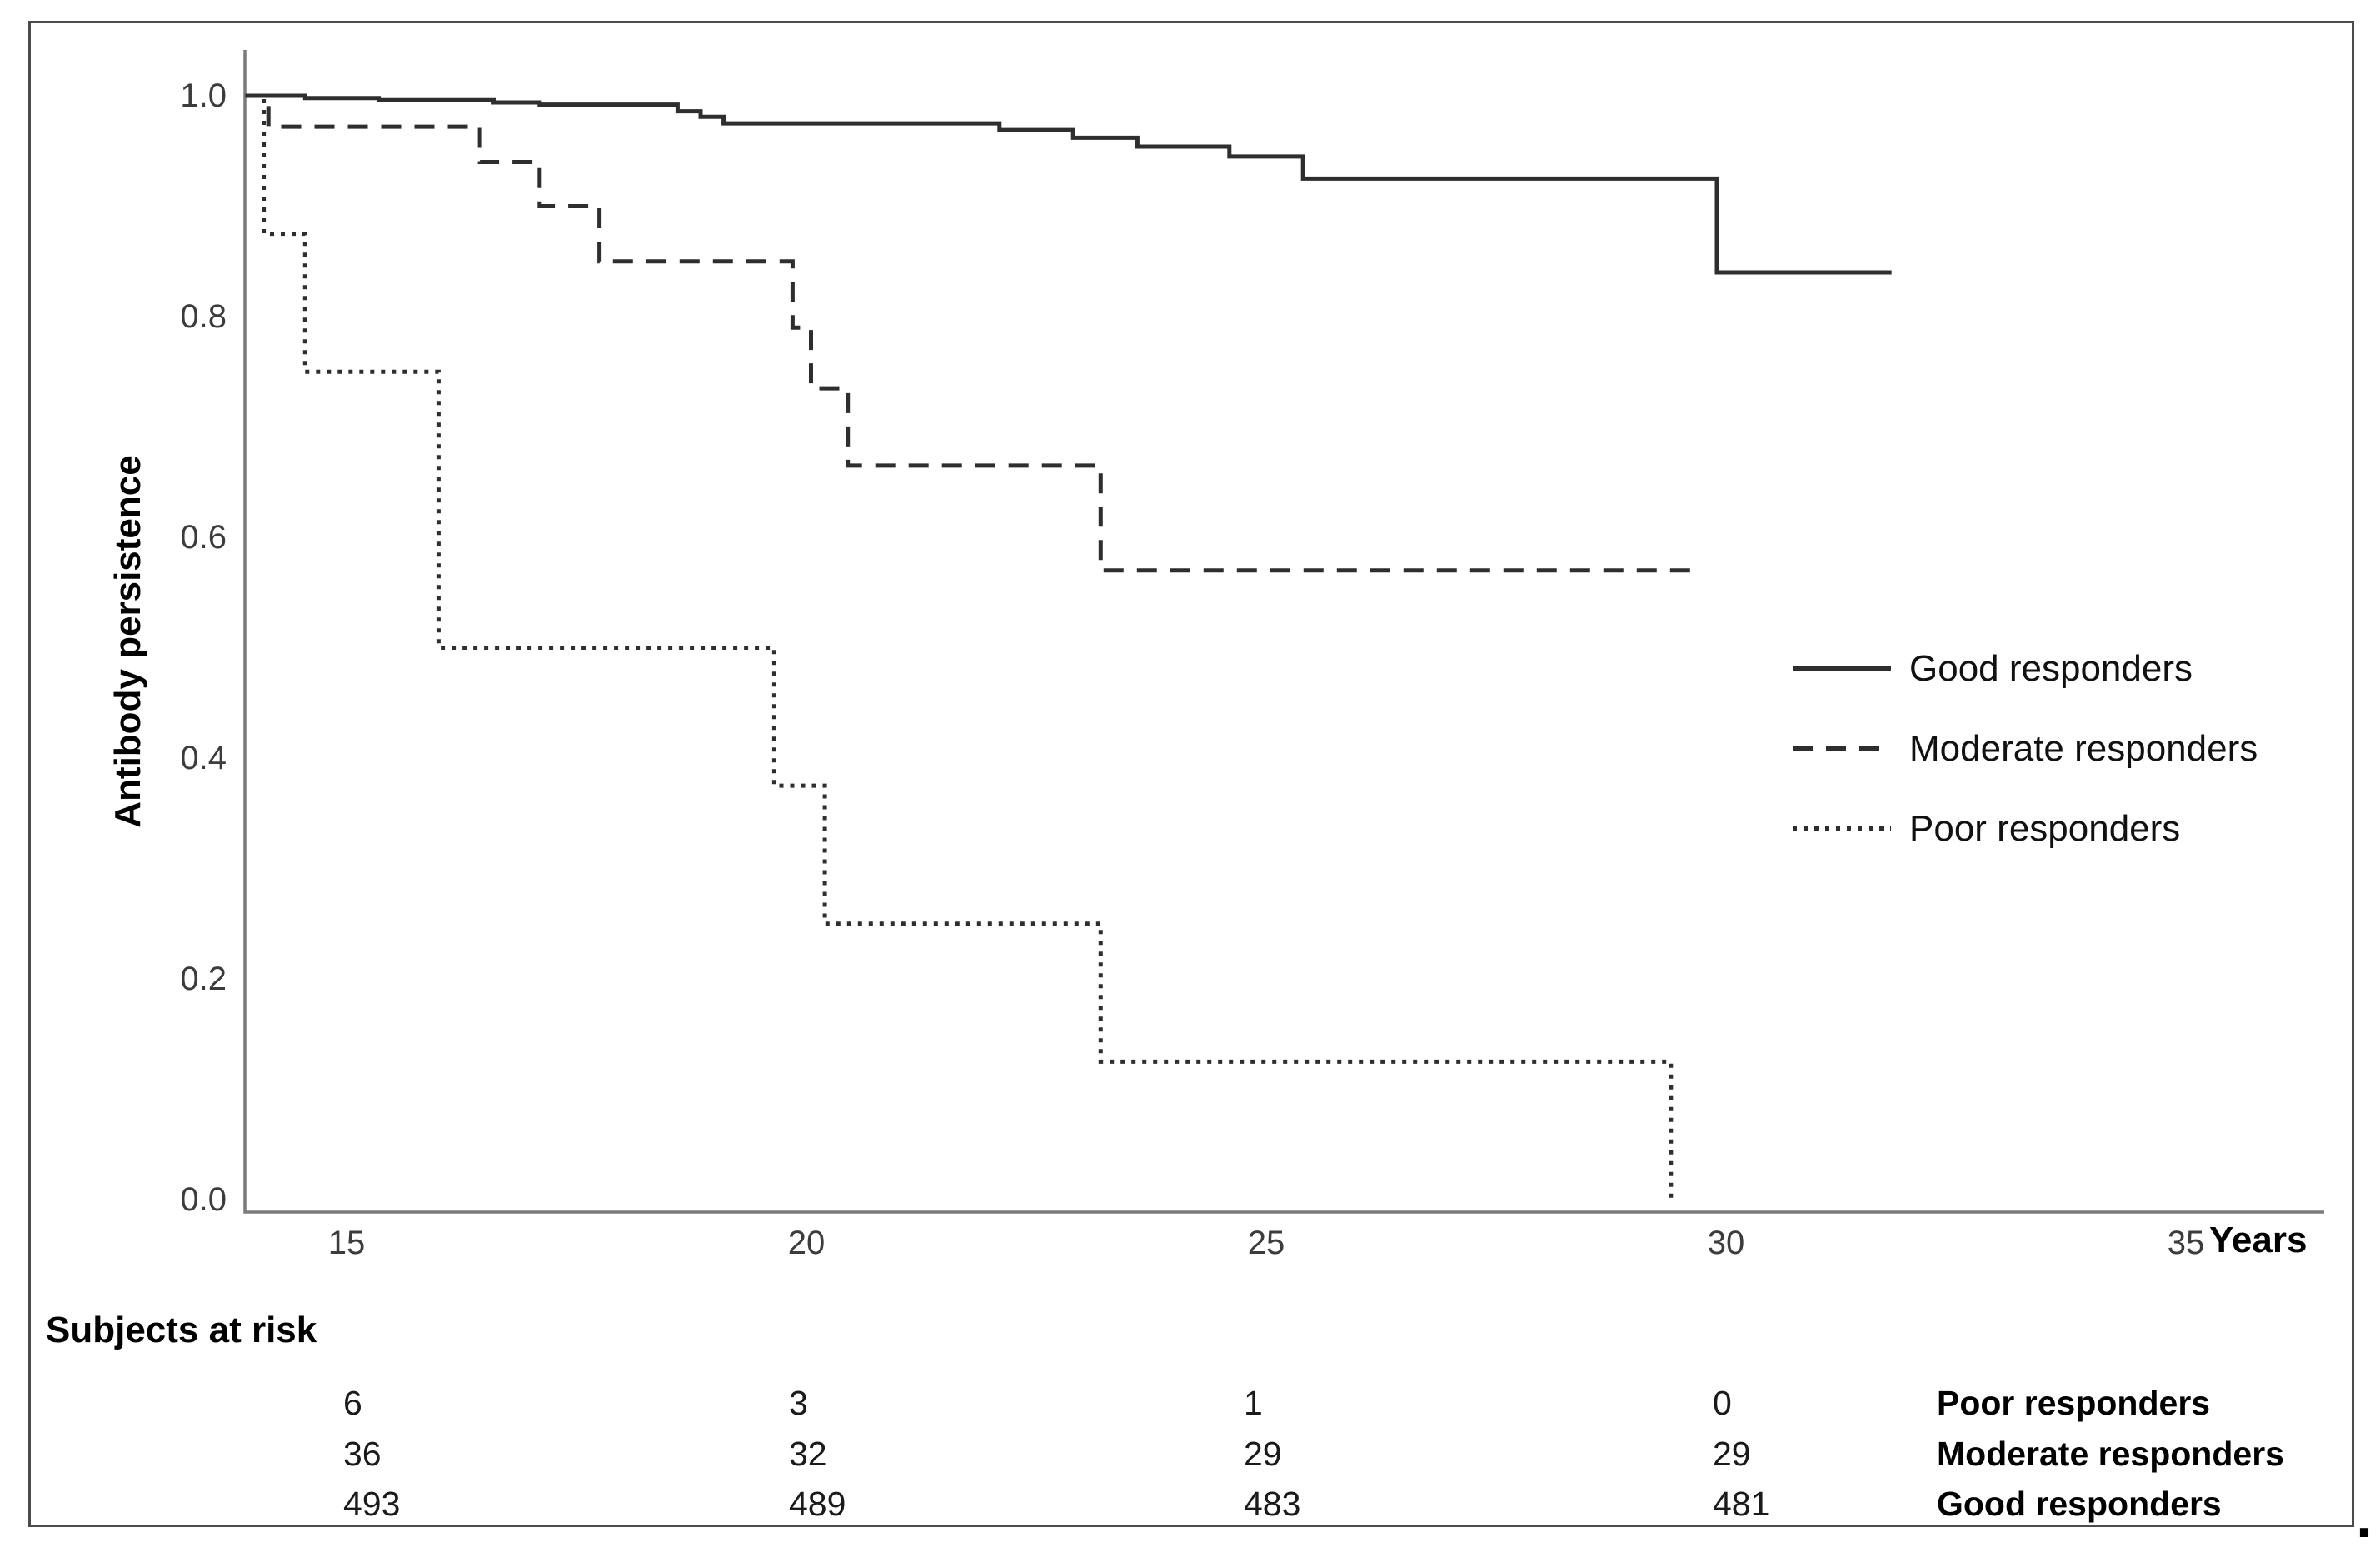  Describe the element at coordinates (1272, 1504) in the screenshot. I see `risk-value: 483` at that location.